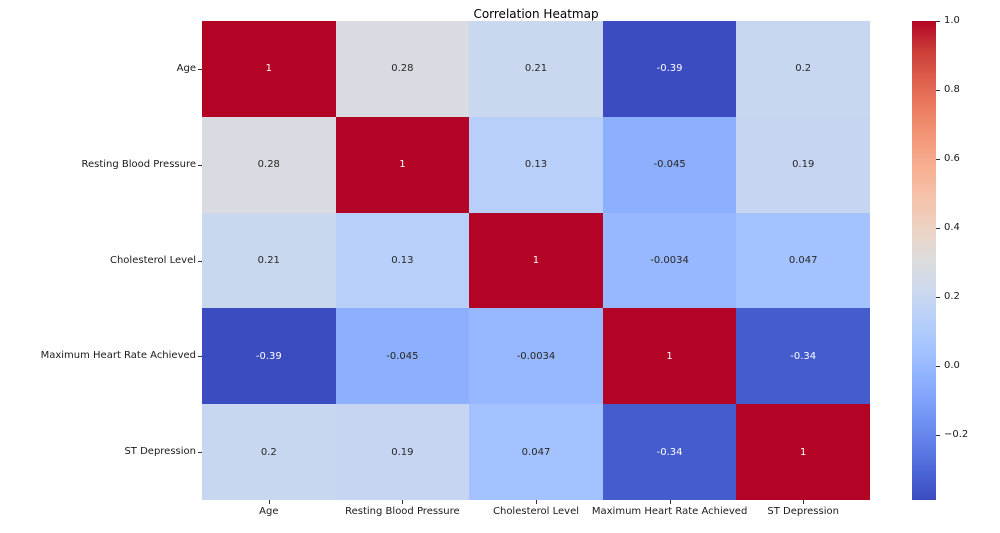 The height and width of the screenshot is (533, 1000). Describe the element at coordinates (952, 296) in the screenshot. I see `colorbar-tick-label: 0.2` at that location.